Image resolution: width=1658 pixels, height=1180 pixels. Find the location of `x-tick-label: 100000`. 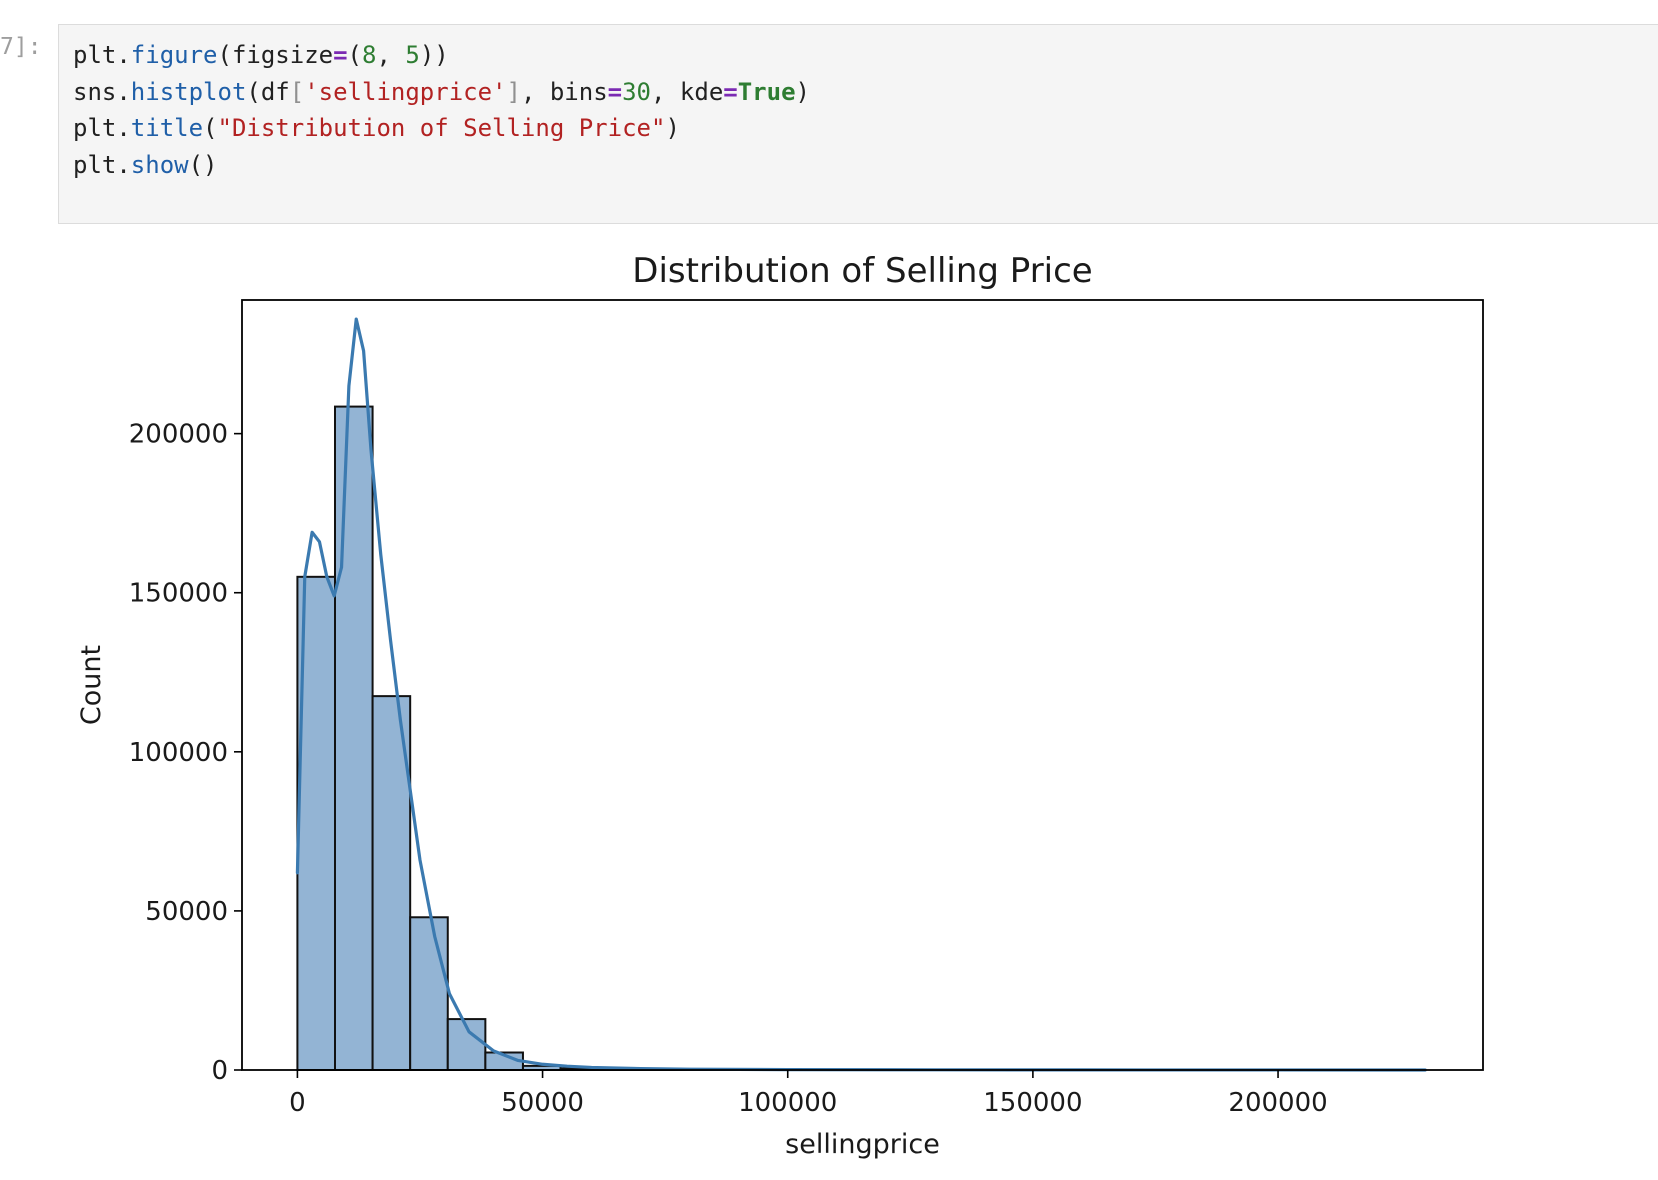

x-tick-label: 100000 is located at coordinates (787, 1103).